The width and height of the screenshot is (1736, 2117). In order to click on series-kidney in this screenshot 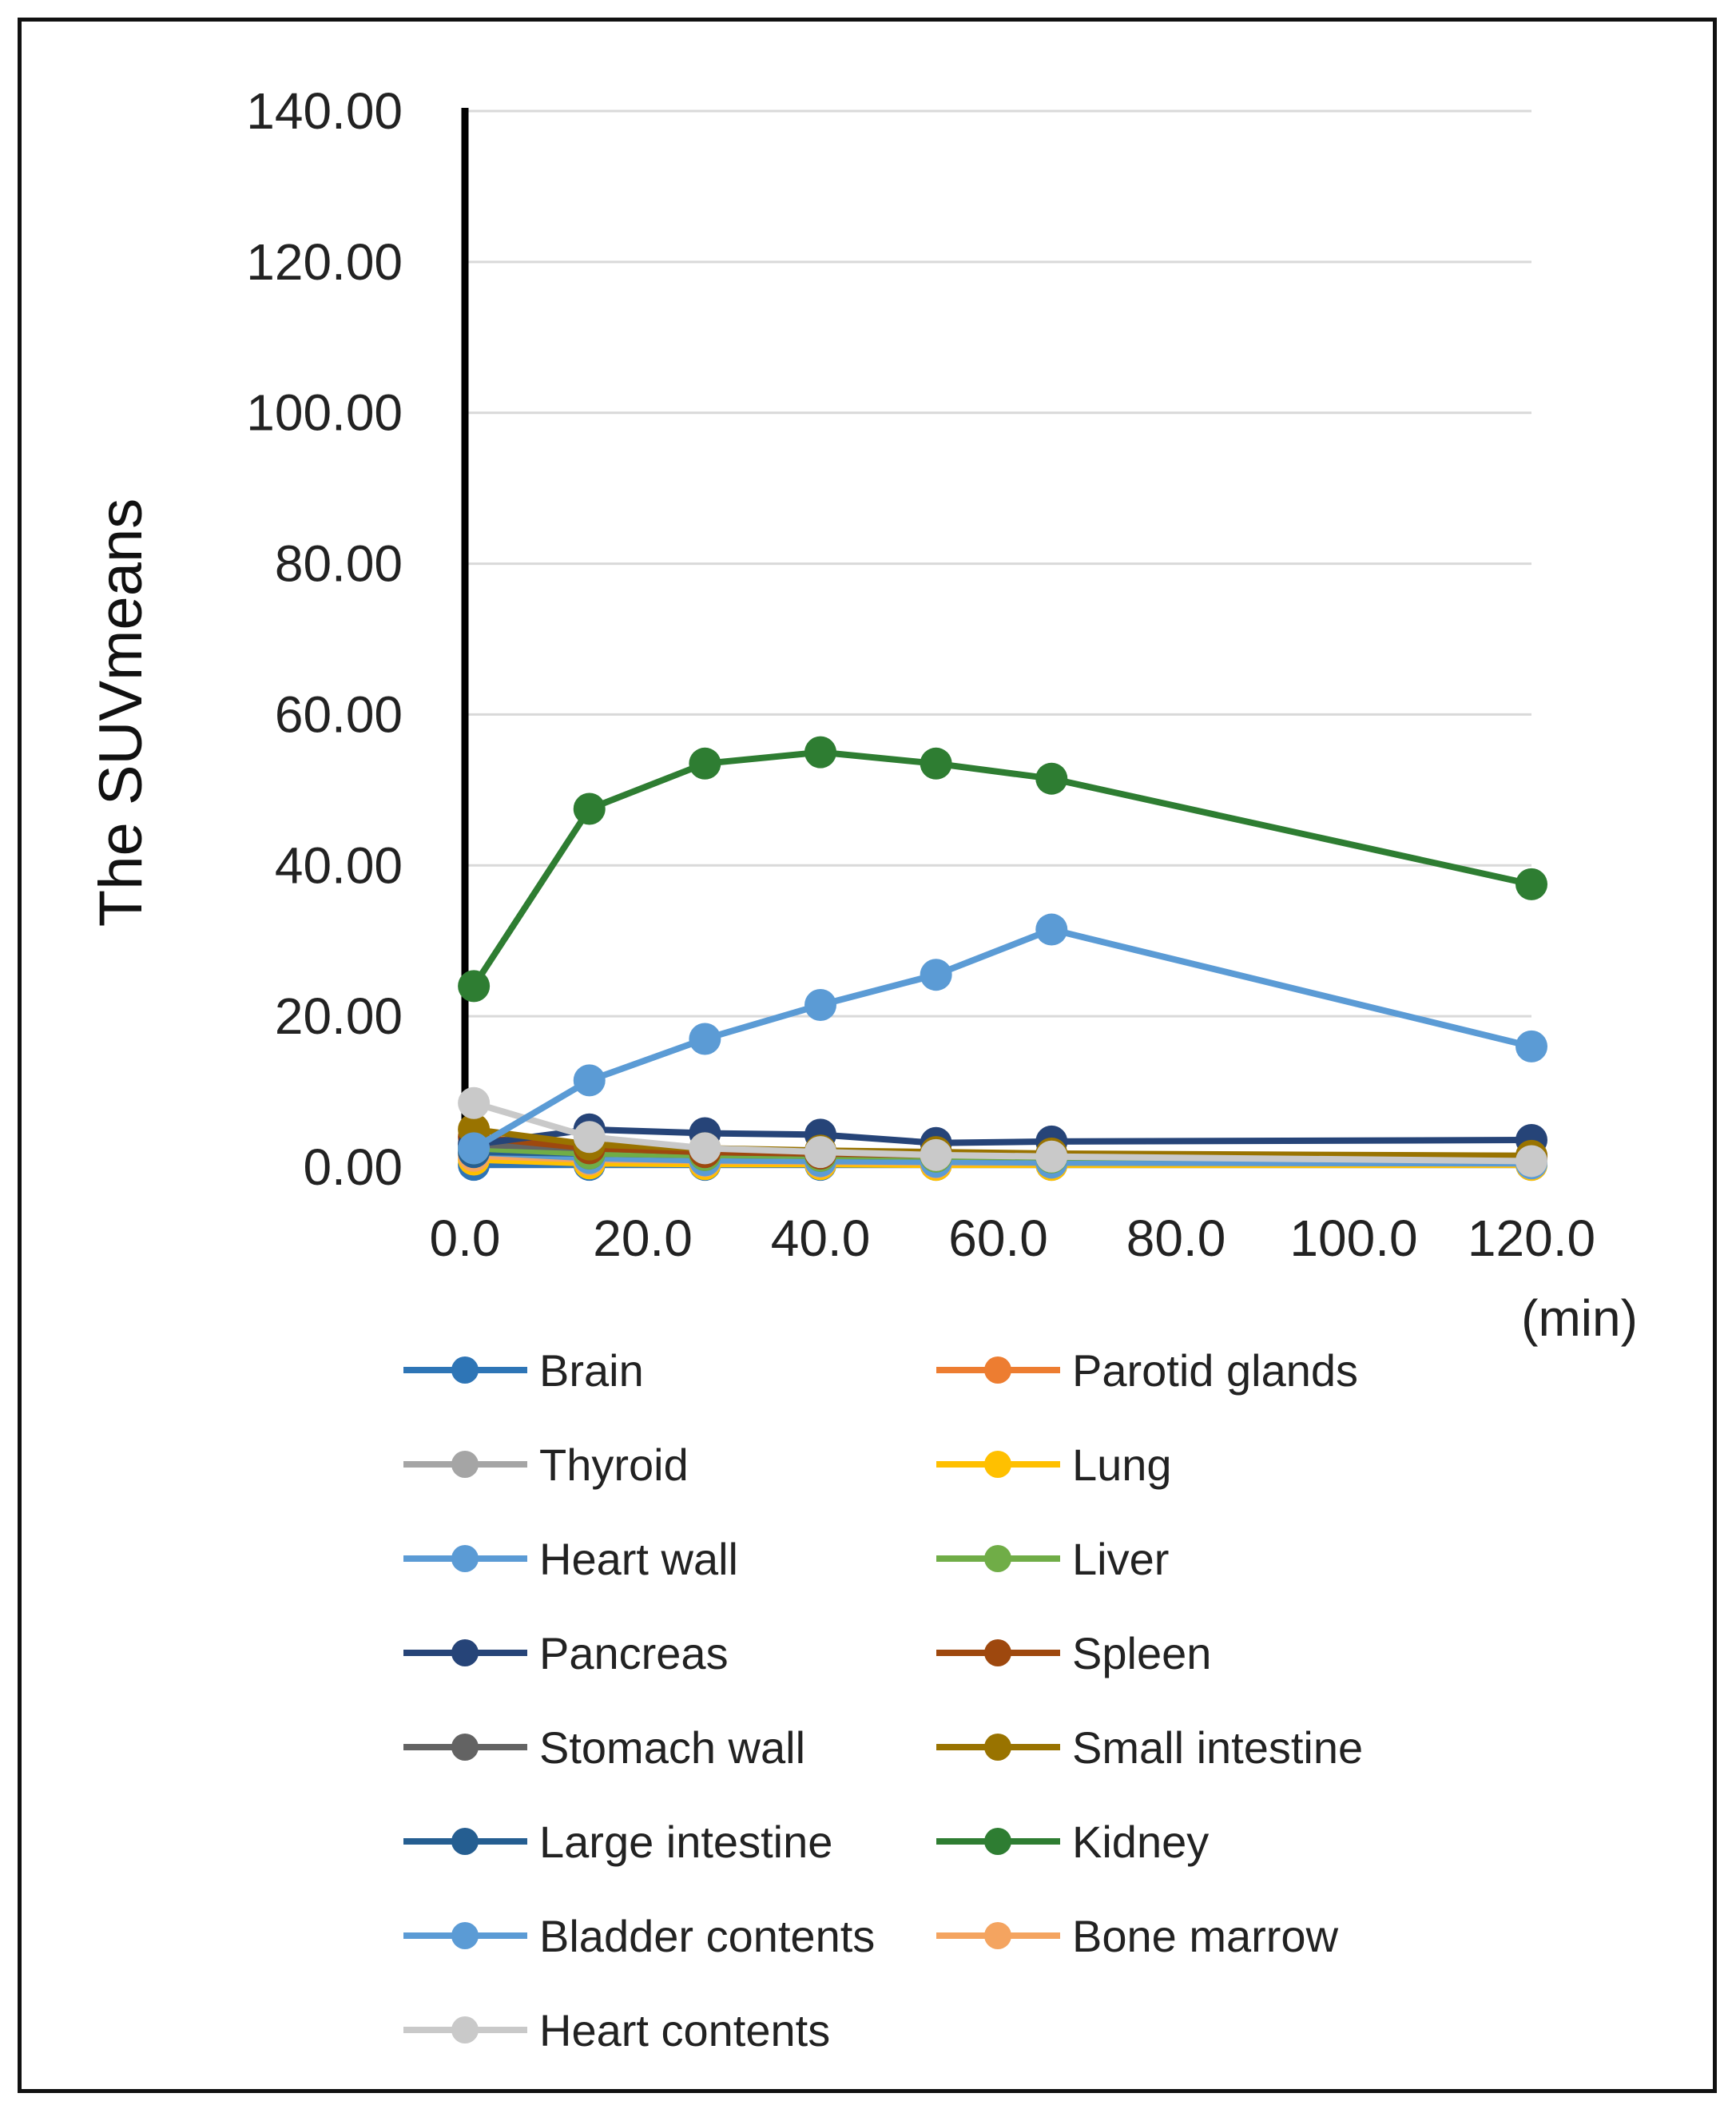, I will do `click(1002, 869)`.